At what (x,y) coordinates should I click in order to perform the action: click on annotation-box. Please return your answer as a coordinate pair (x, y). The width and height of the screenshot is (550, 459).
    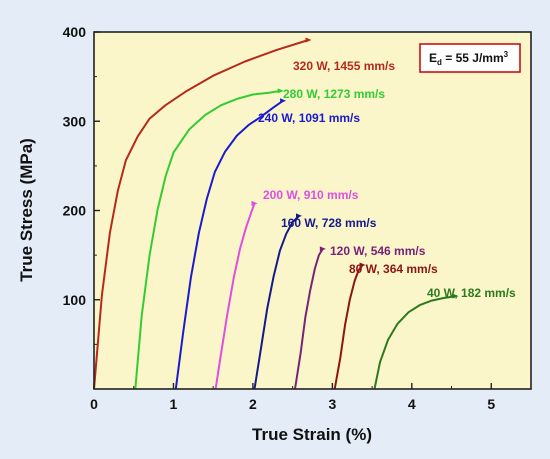
    Looking at the image, I should click on (470, 58).